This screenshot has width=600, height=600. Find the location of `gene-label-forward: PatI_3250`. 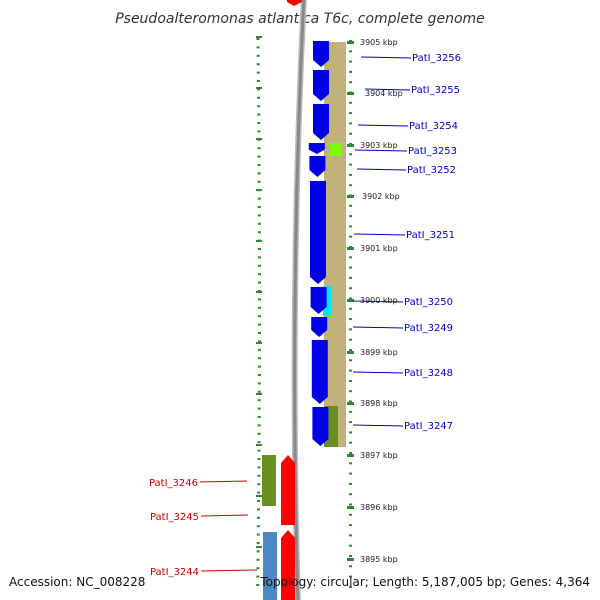

gene-label-forward: PatI_3250 is located at coordinates (428, 302).